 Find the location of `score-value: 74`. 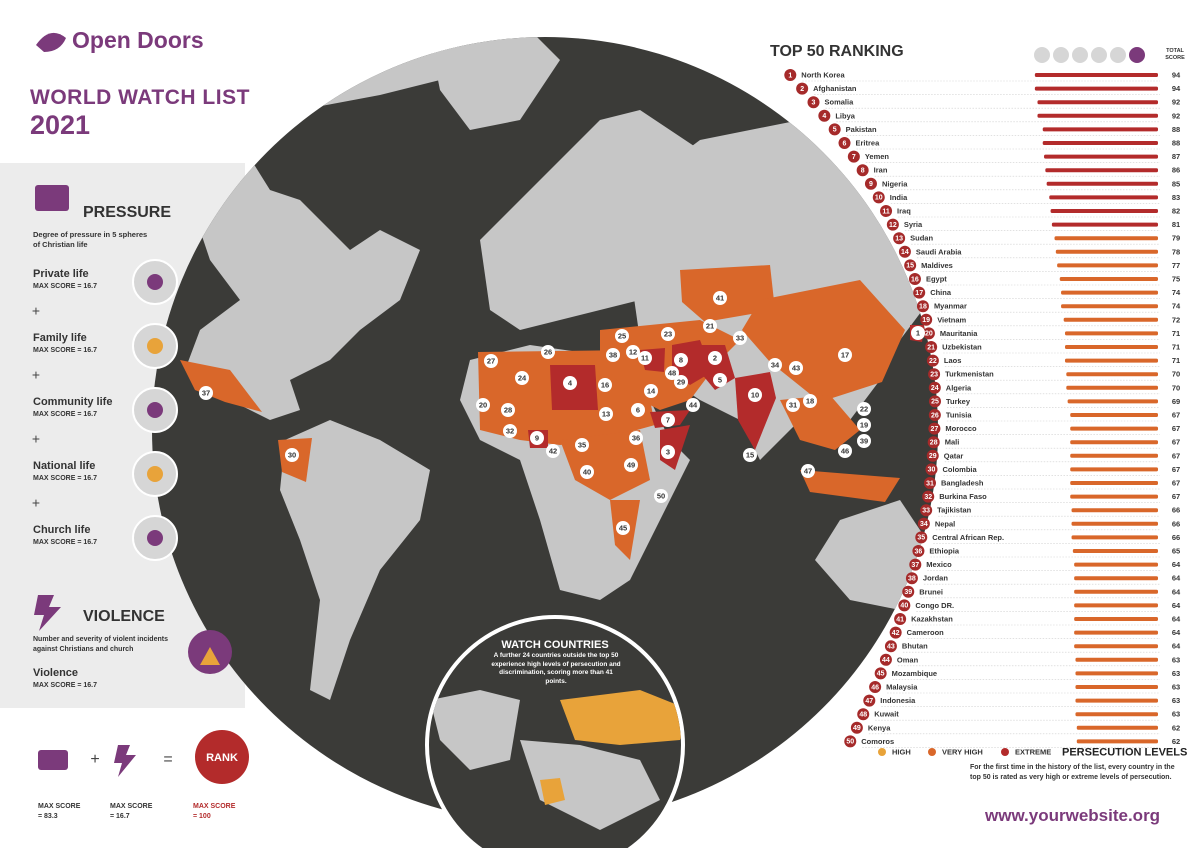

score-value: 74 is located at coordinates (1176, 306).